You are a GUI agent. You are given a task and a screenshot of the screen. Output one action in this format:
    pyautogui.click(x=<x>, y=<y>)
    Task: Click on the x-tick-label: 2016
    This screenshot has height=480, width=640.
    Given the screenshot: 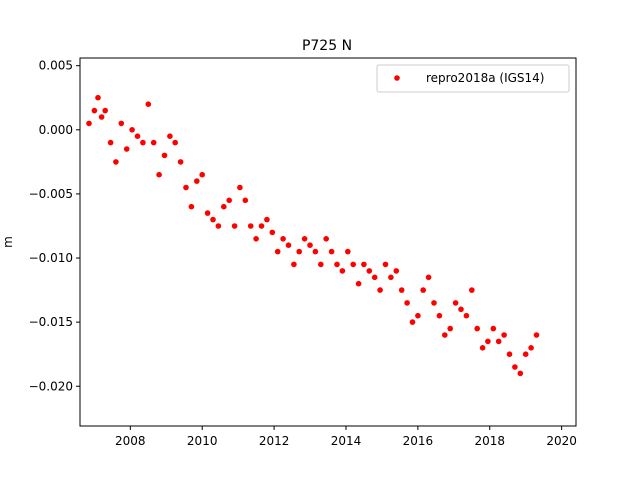 What is the action you would take?
    pyautogui.click(x=418, y=441)
    